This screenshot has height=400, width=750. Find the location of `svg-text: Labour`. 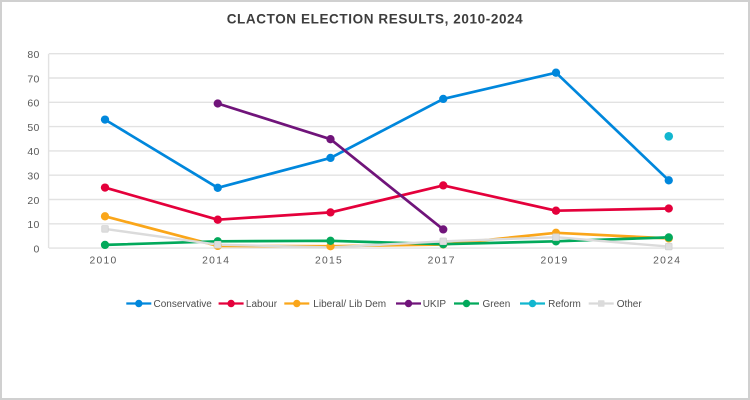

svg-text: Labour is located at coordinates (262, 304).